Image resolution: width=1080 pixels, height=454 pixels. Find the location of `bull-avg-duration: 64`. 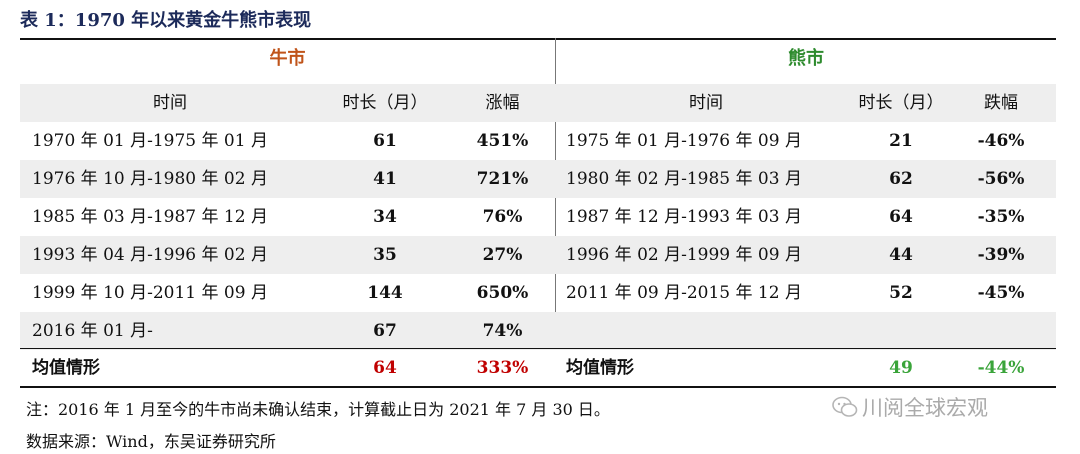

bull-avg-duration: 64 is located at coordinates (385, 368).